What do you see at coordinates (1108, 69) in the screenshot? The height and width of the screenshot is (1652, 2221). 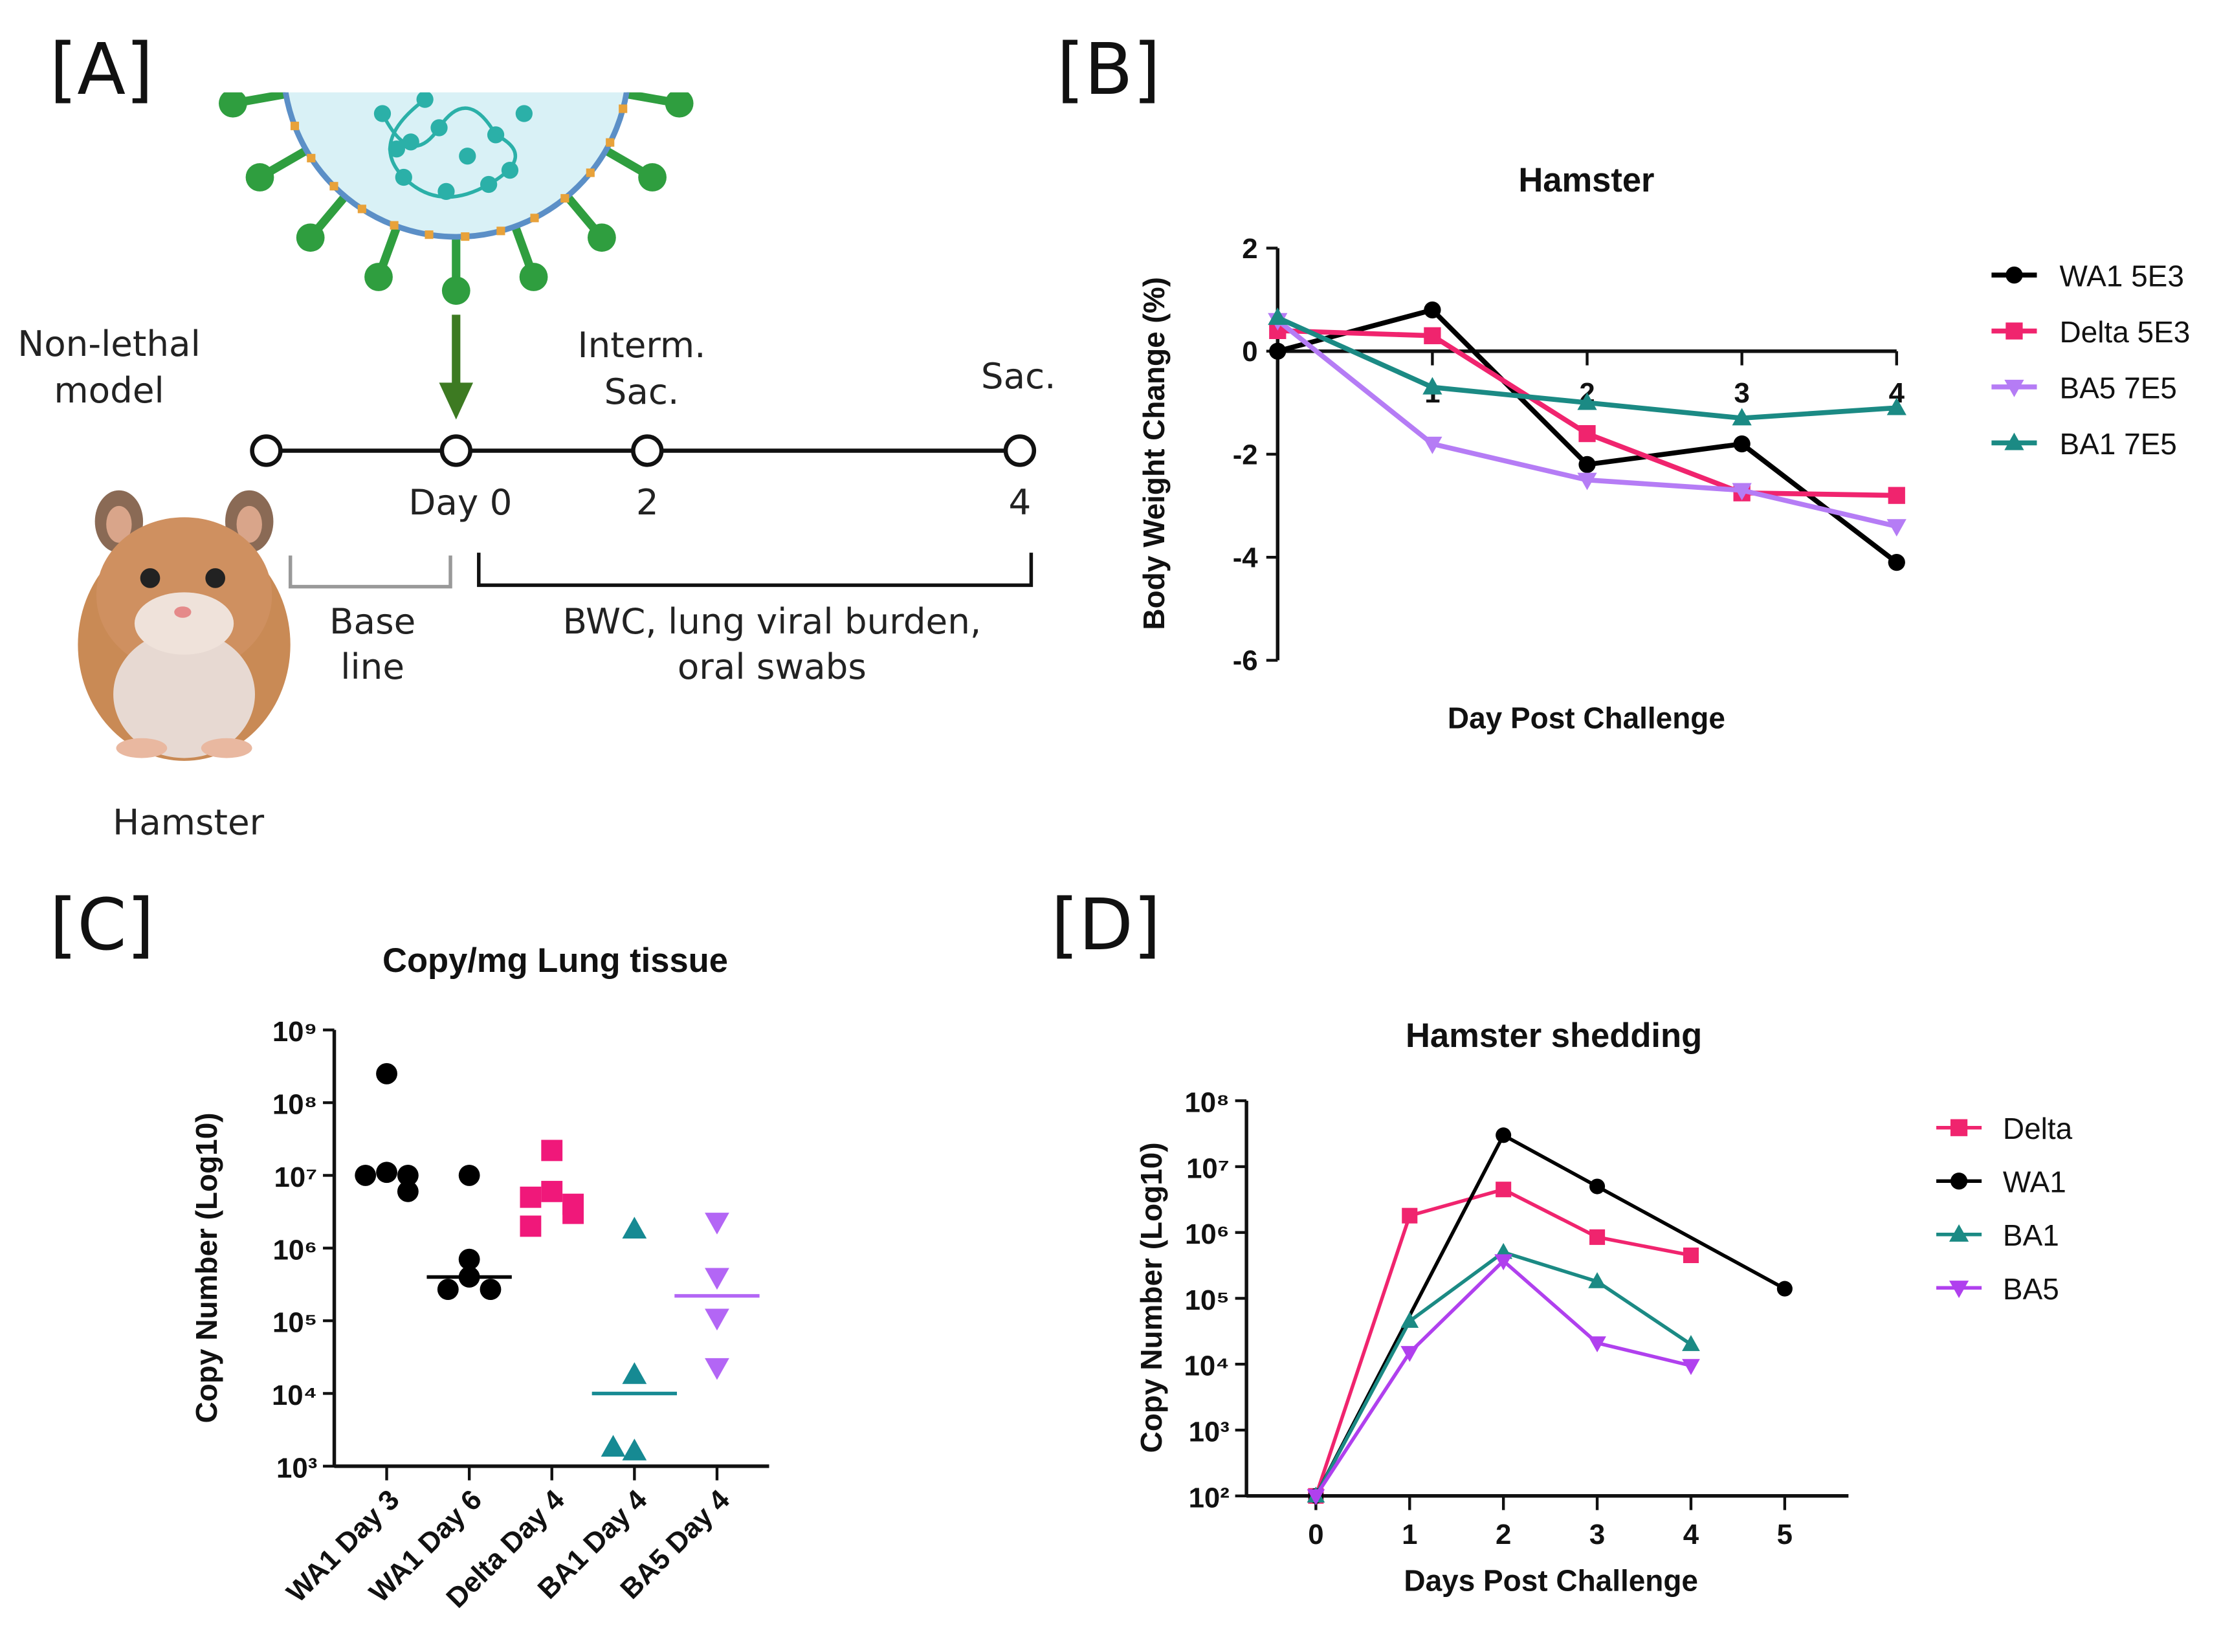 I see `panel-label-b: [B]` at bounding box center [1108, 69].